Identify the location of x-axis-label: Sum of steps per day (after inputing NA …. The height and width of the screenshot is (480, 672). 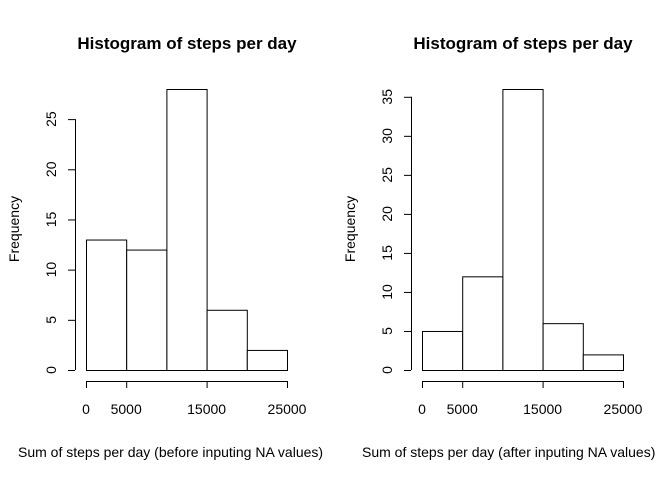
(508, 452).